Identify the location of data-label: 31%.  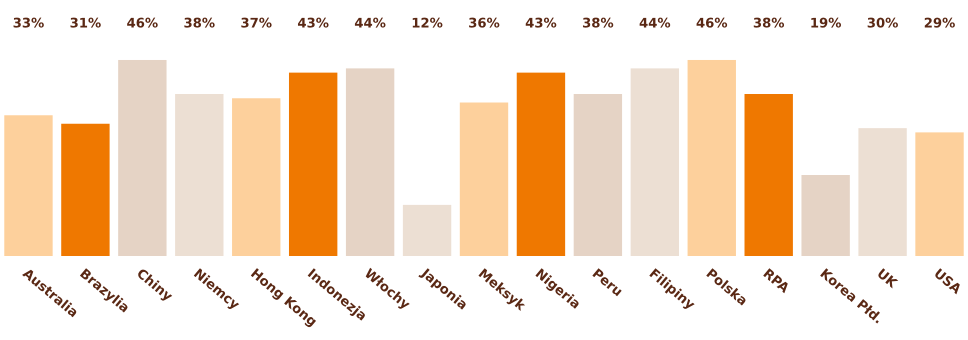
(85, 23).